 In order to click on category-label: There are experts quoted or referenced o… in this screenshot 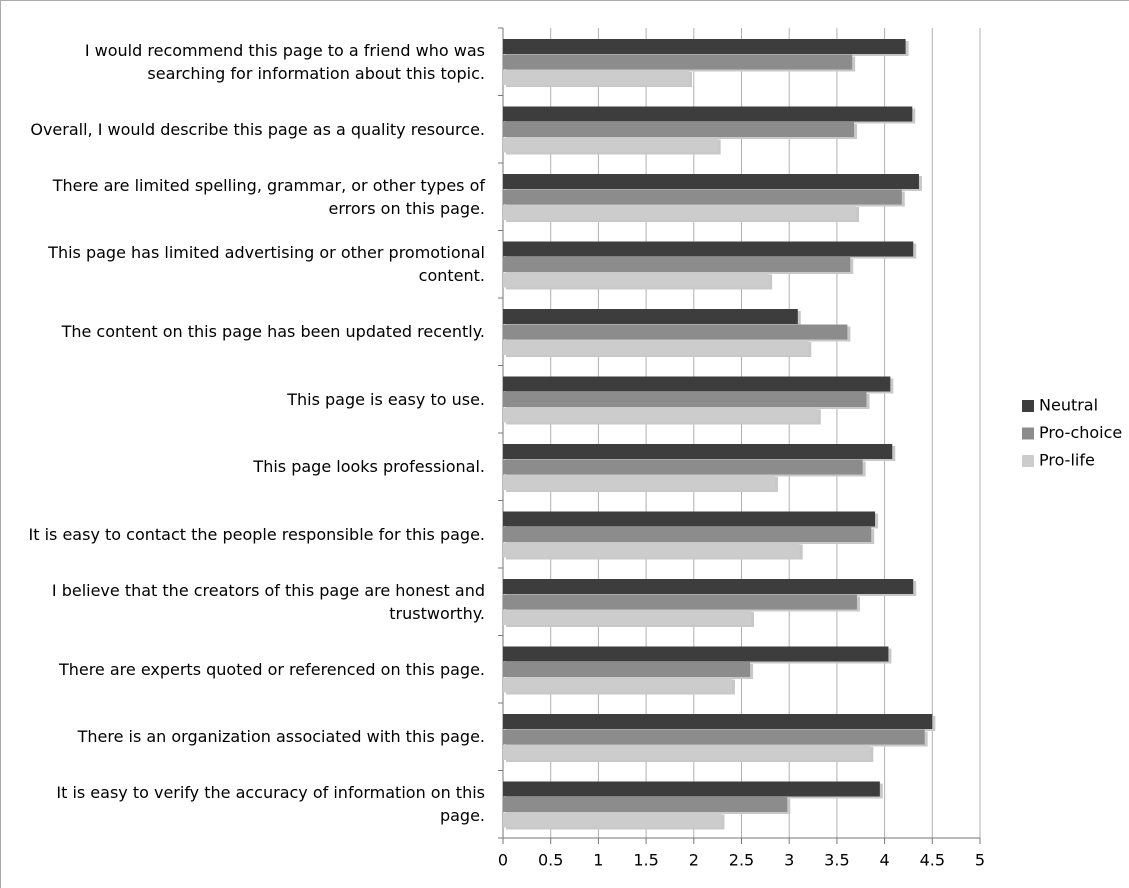, I will do `click(271, 669)`.